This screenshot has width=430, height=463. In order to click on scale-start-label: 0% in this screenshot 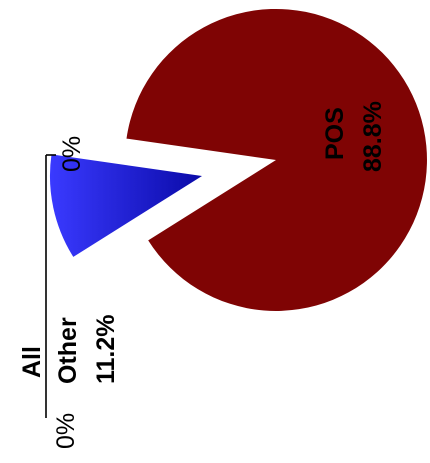, I will do `click(66, 431)`.